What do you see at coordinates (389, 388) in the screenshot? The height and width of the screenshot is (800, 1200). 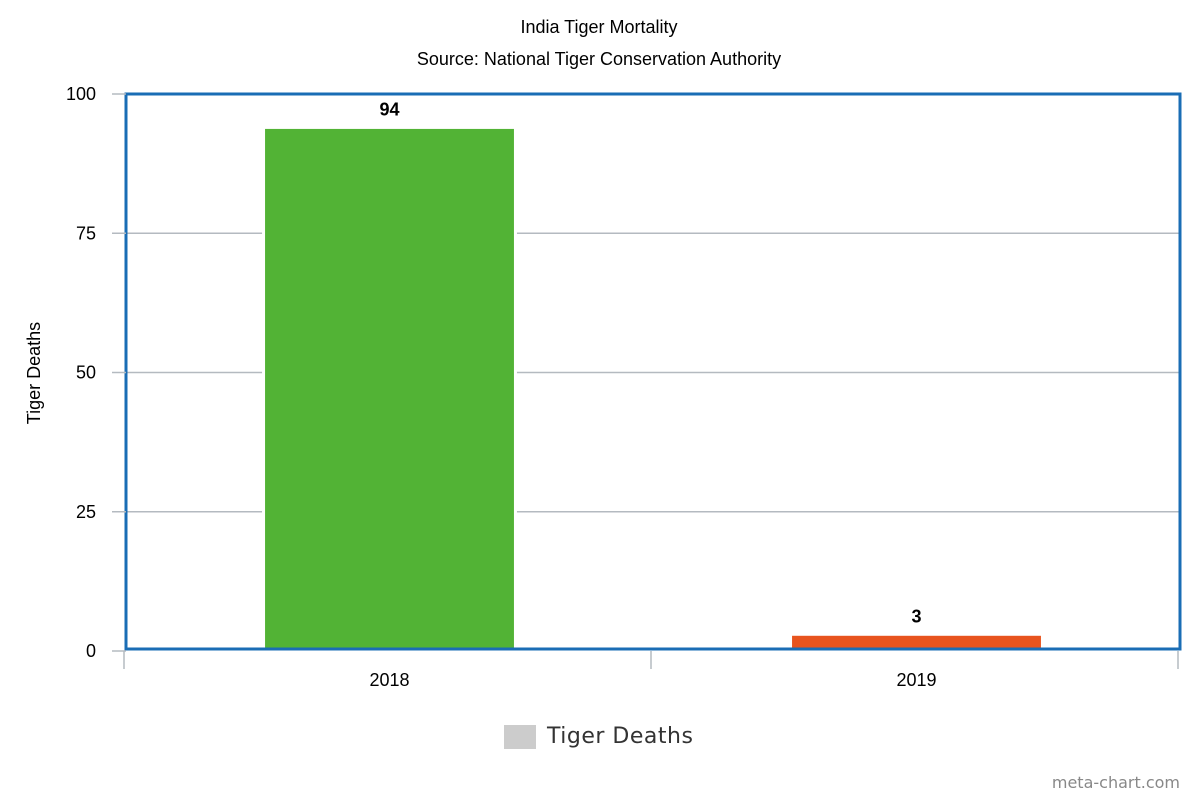 I see `bar-2018` at bounding box center [389, 388].